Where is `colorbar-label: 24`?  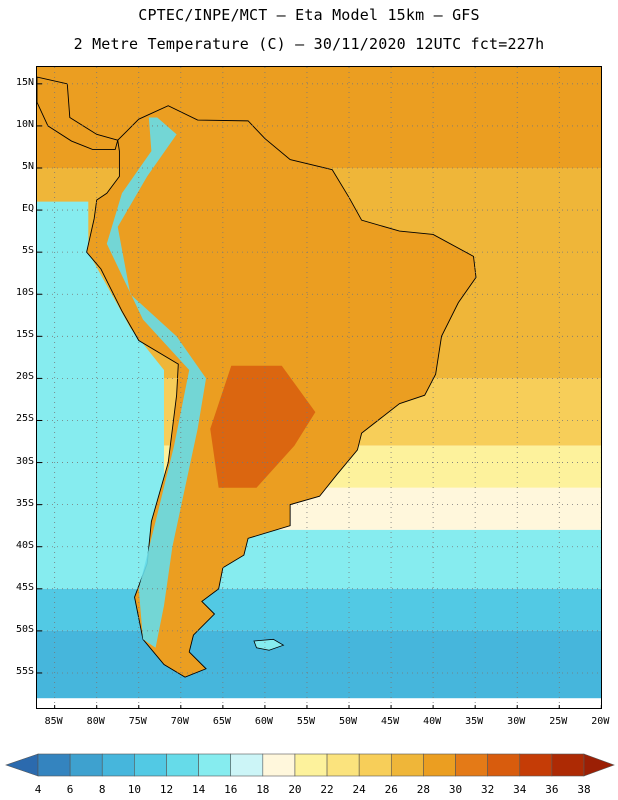 colorbar-label: 24 is located at coordinates (359, 789).